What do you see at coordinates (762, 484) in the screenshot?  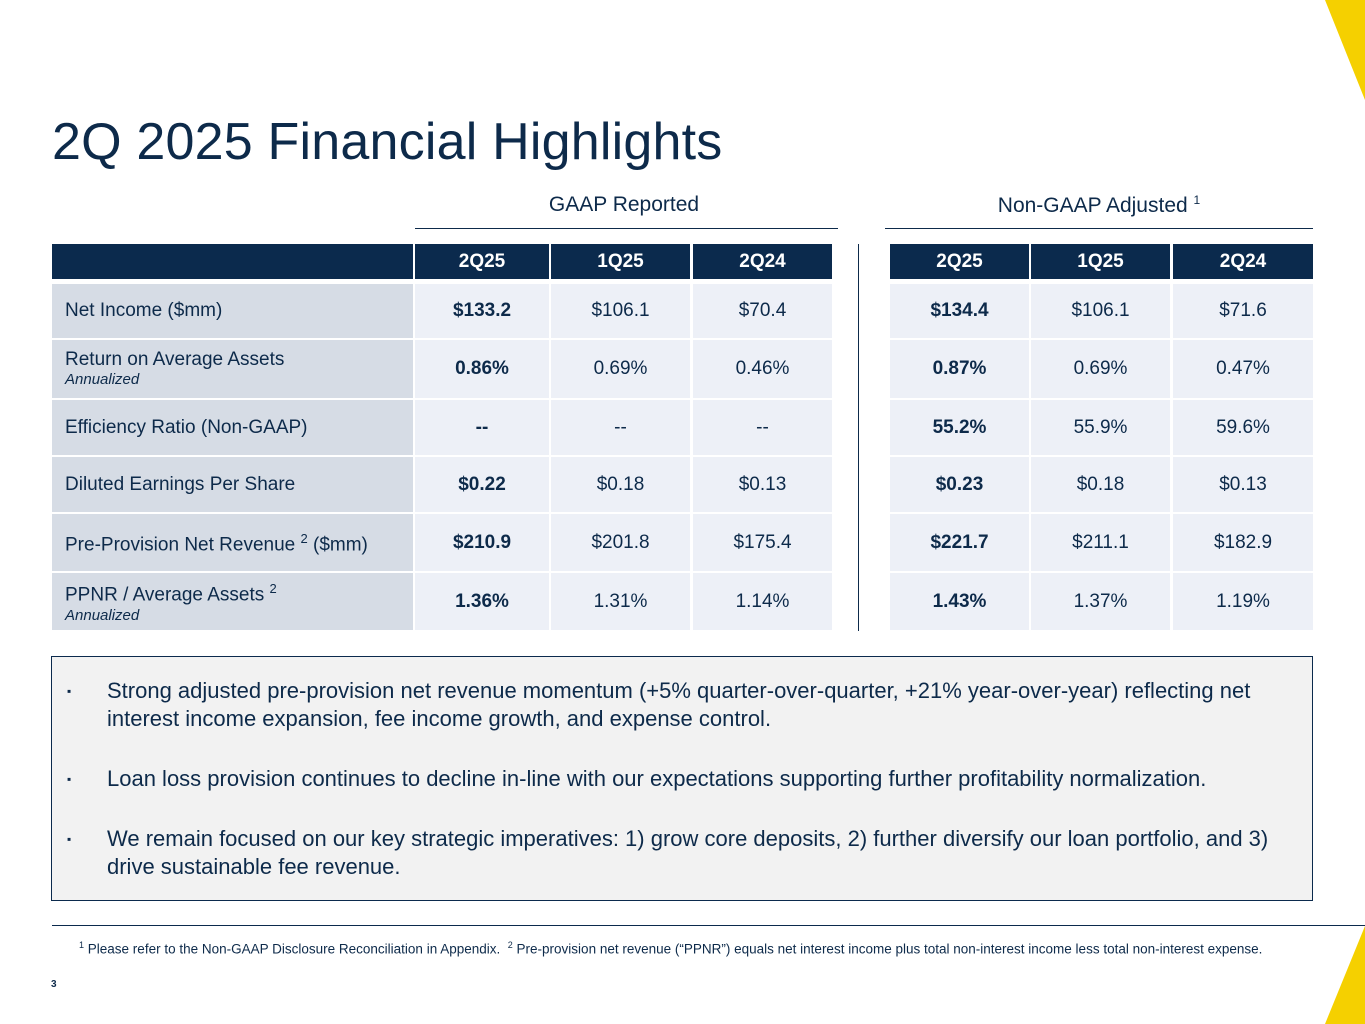 I see `gaap-value-cell: $0.13` at bounding box center [762, 484].